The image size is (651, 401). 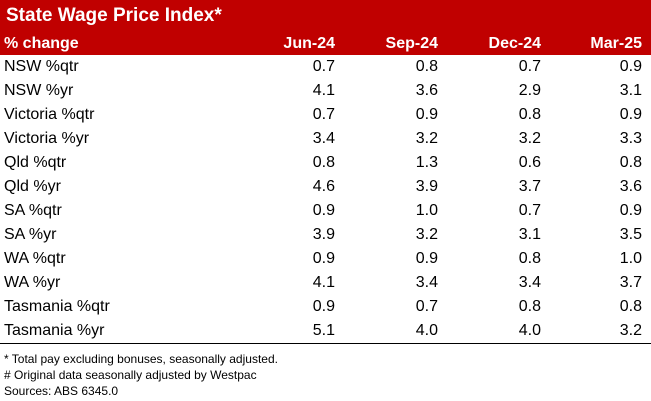 I want to click on row-label: Tasmania %yr, so click(x=54, y=330).